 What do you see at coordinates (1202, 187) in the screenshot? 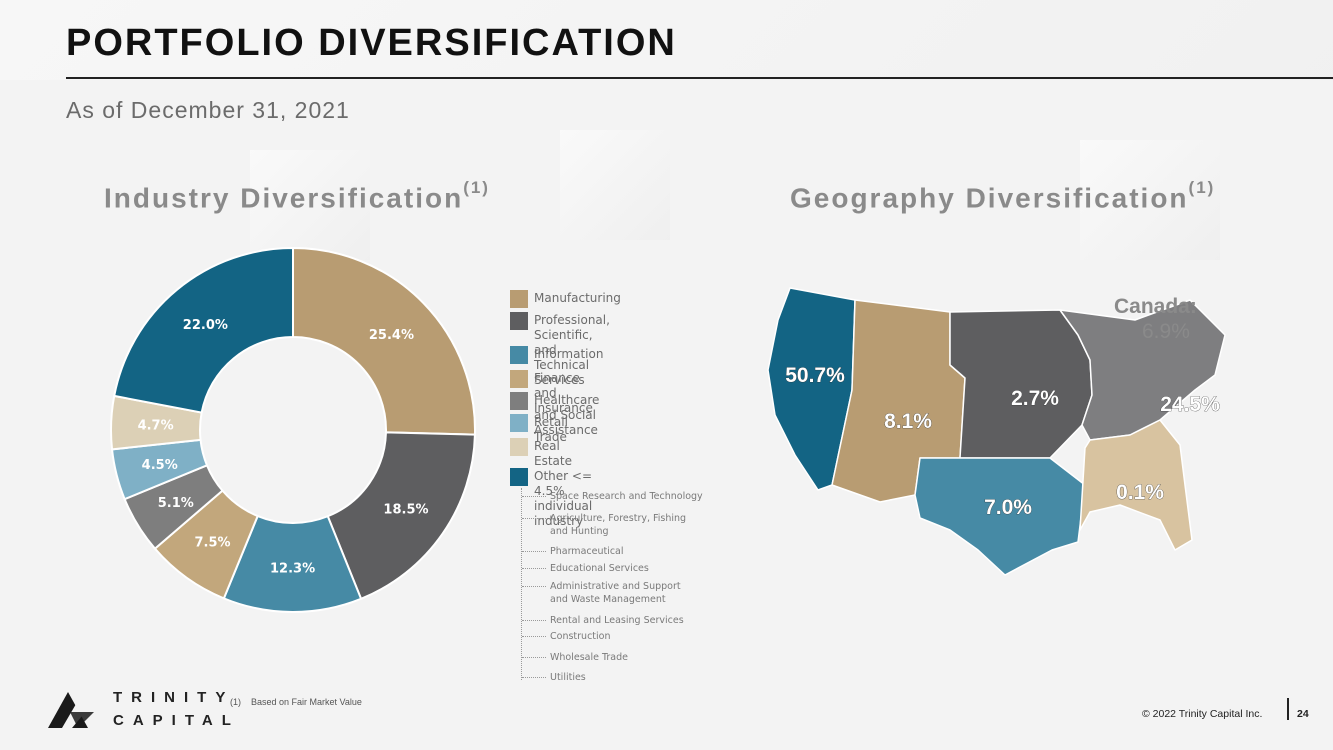
I see `geography-footnote-ref: (1)` at bounding box center [1202, 187].